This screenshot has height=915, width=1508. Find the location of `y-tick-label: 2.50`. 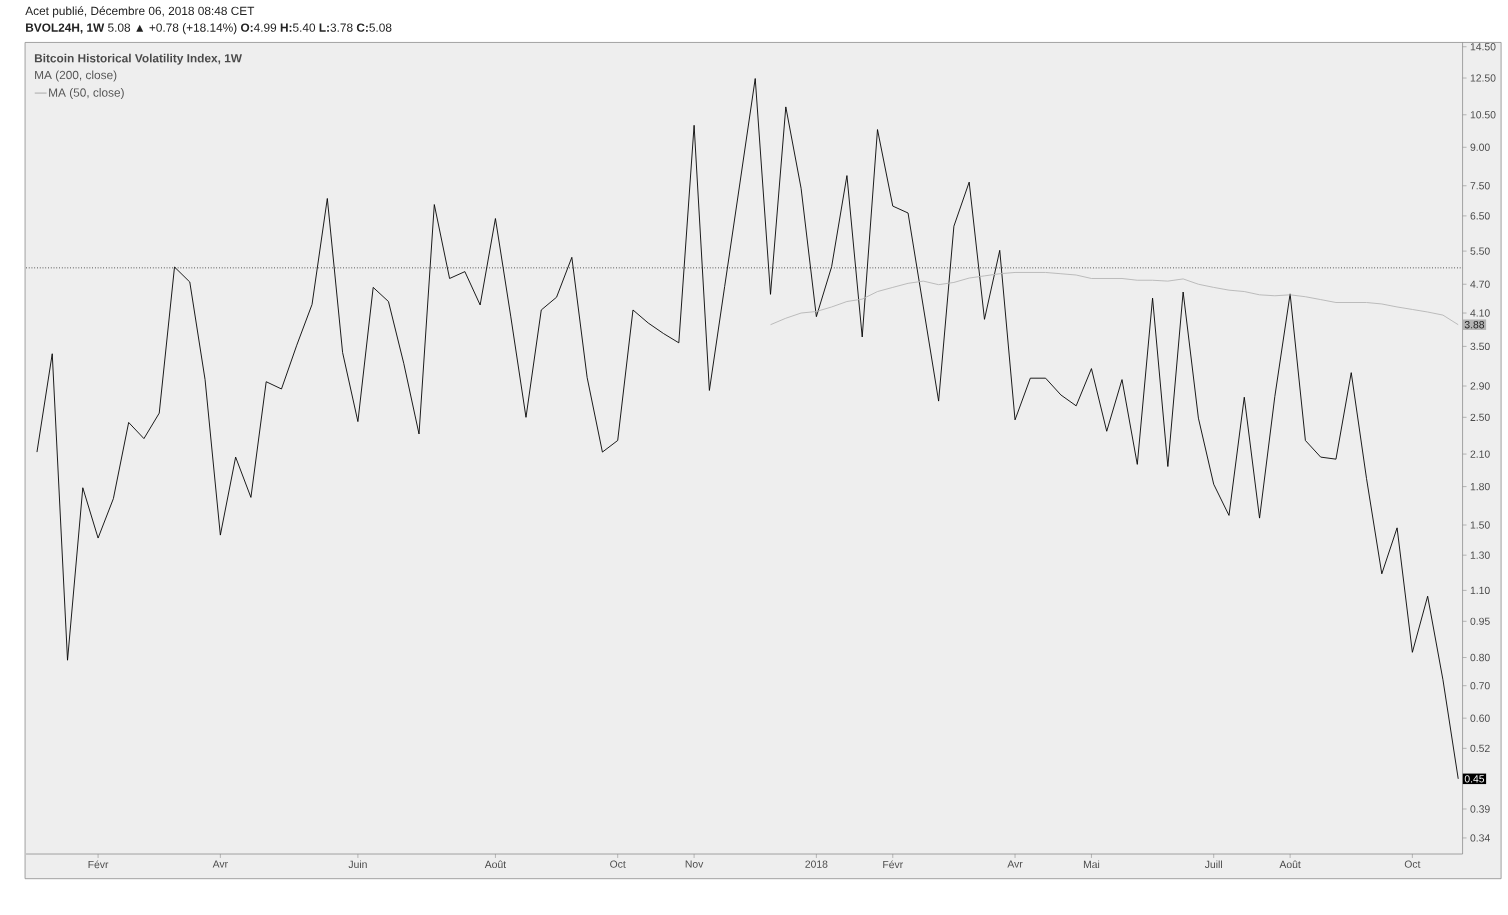

y-tick-label: 2.50 is located at coordinates (1480, 417).